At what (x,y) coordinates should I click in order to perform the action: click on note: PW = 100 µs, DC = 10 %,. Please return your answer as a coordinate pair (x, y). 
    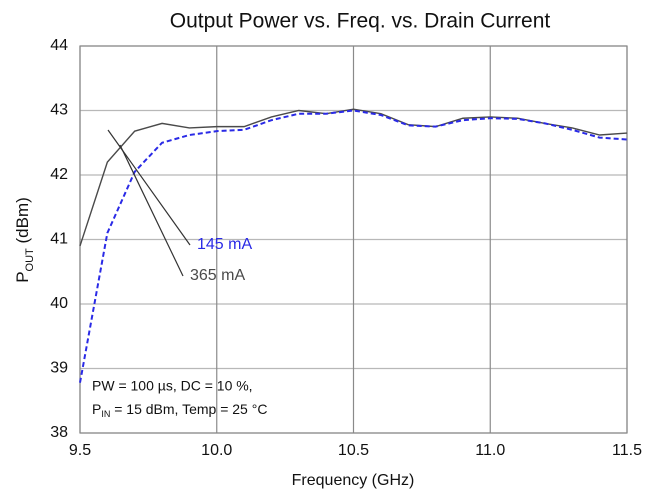
    Looking at the image, I should click on (172, 386).